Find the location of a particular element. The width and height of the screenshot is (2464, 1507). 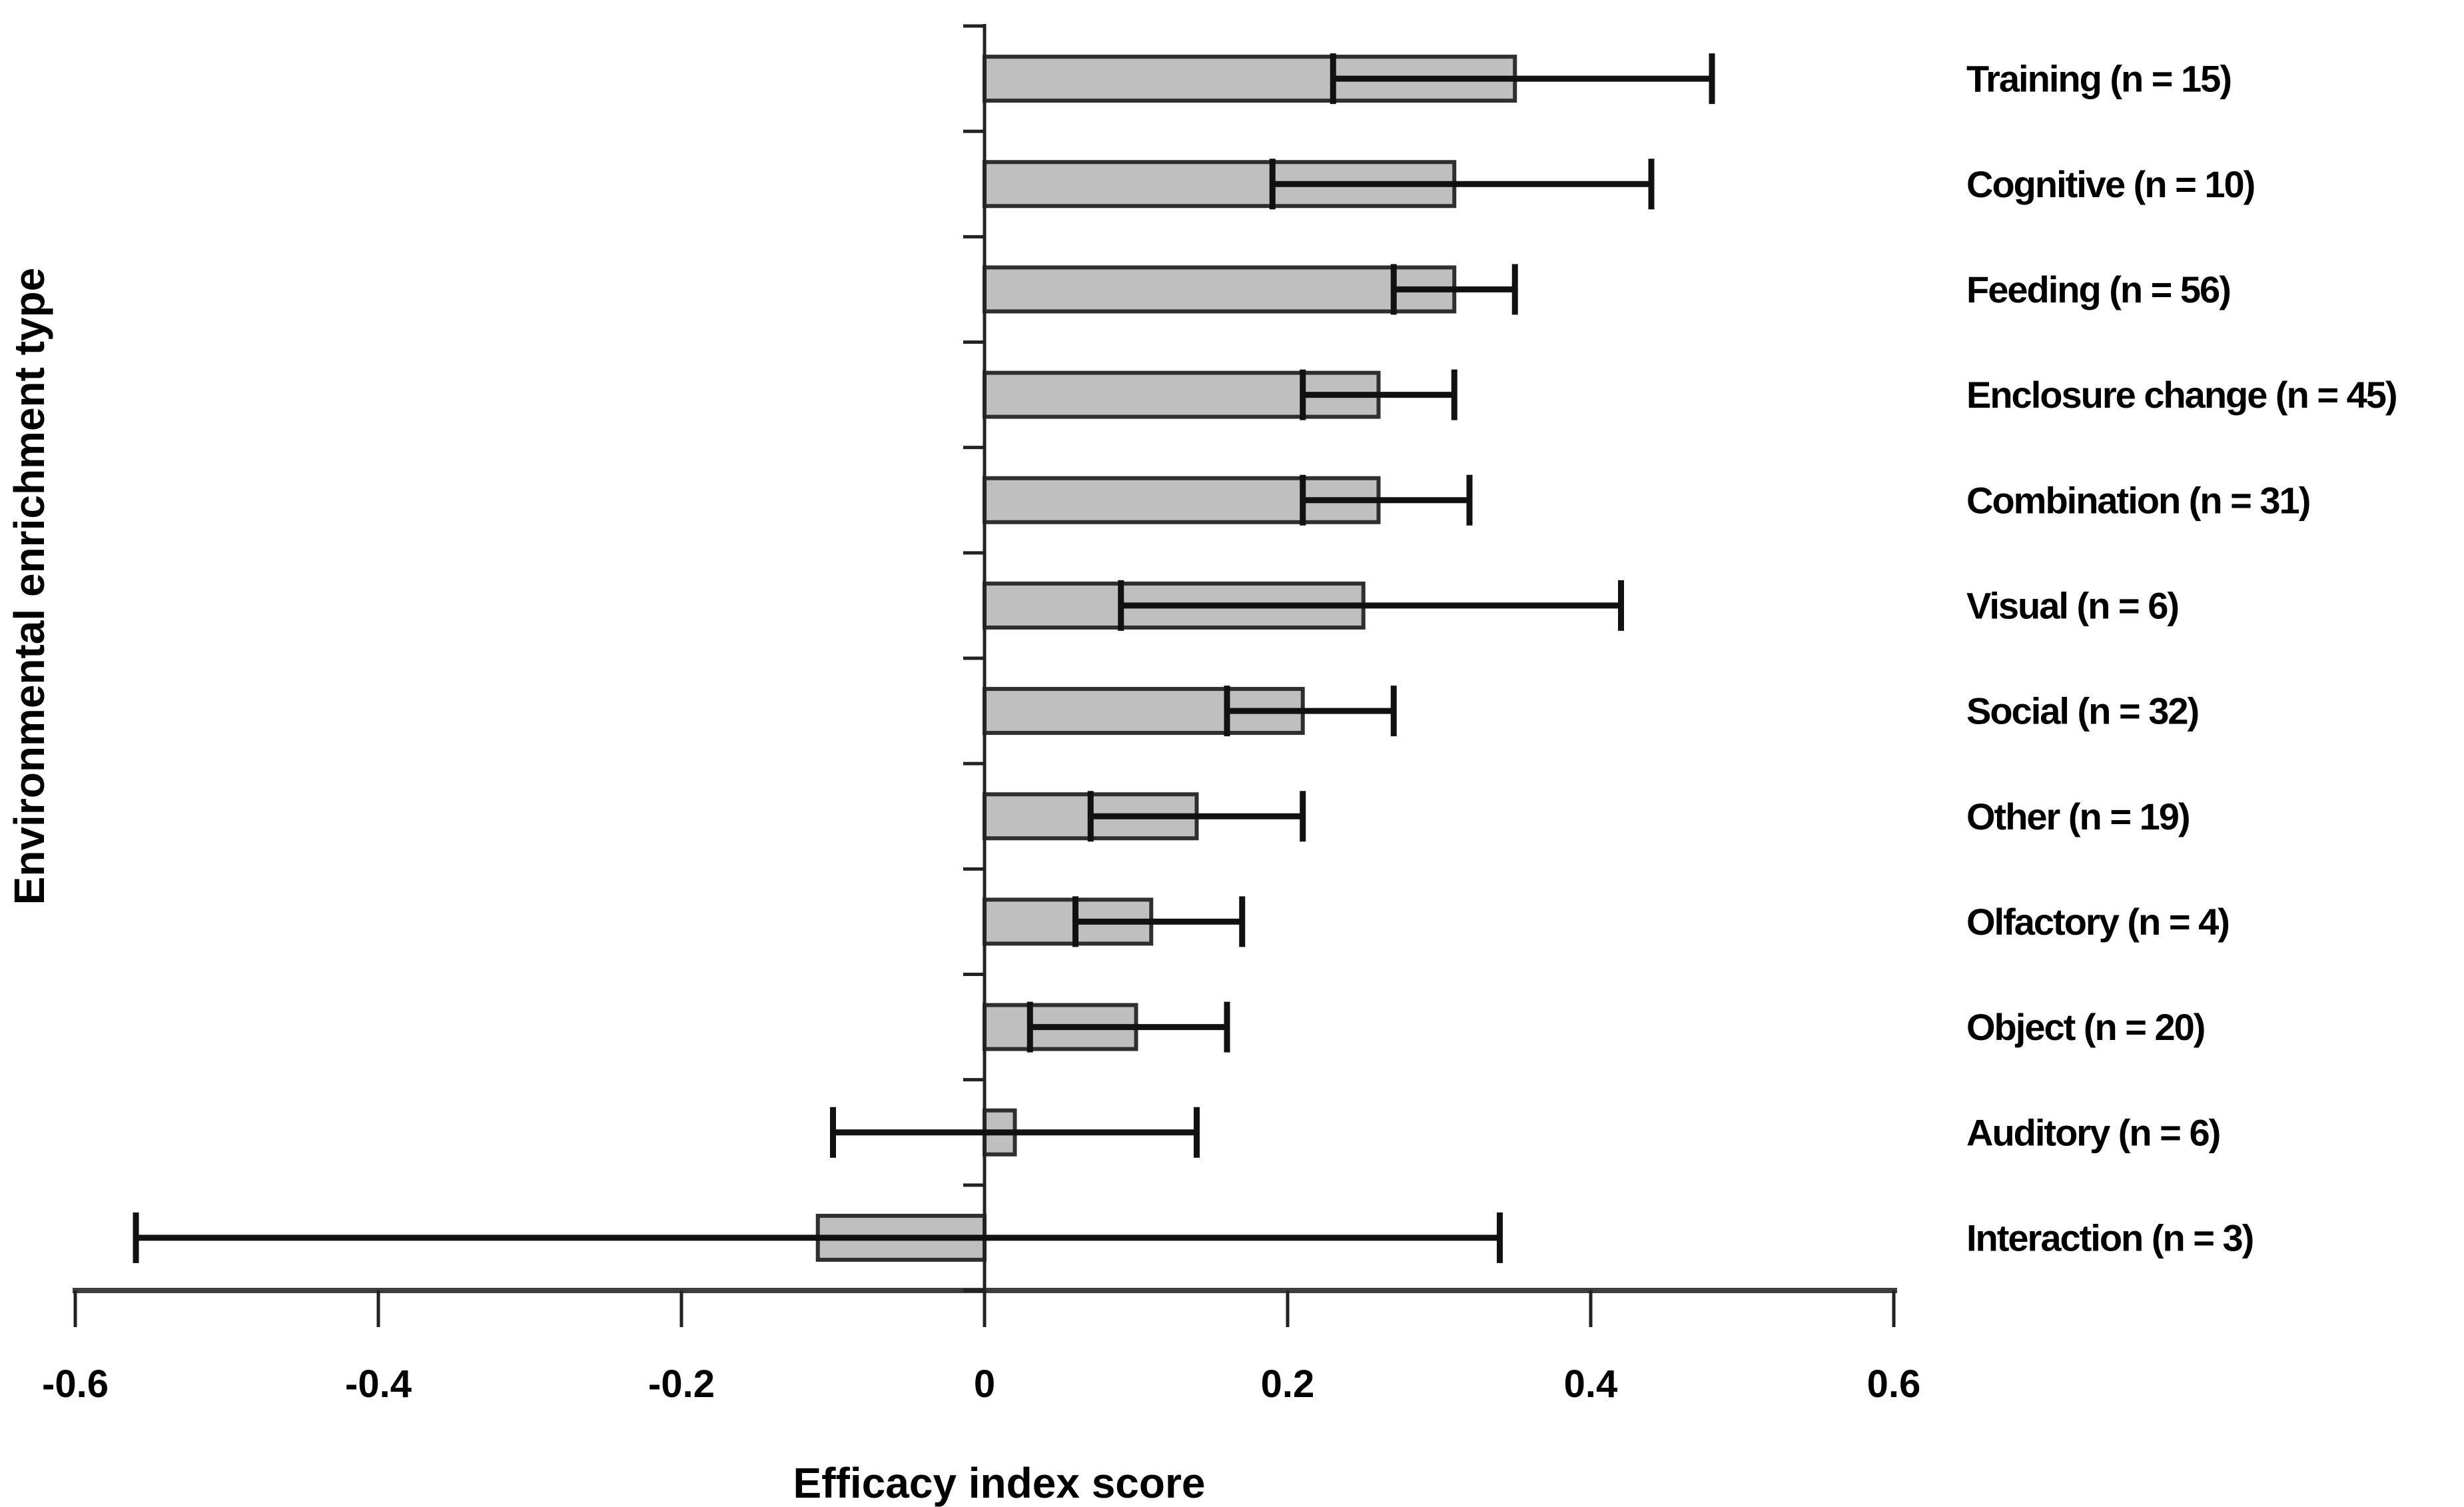

x-tick-label: 0.4 is located at coordinates (1591, 1384).